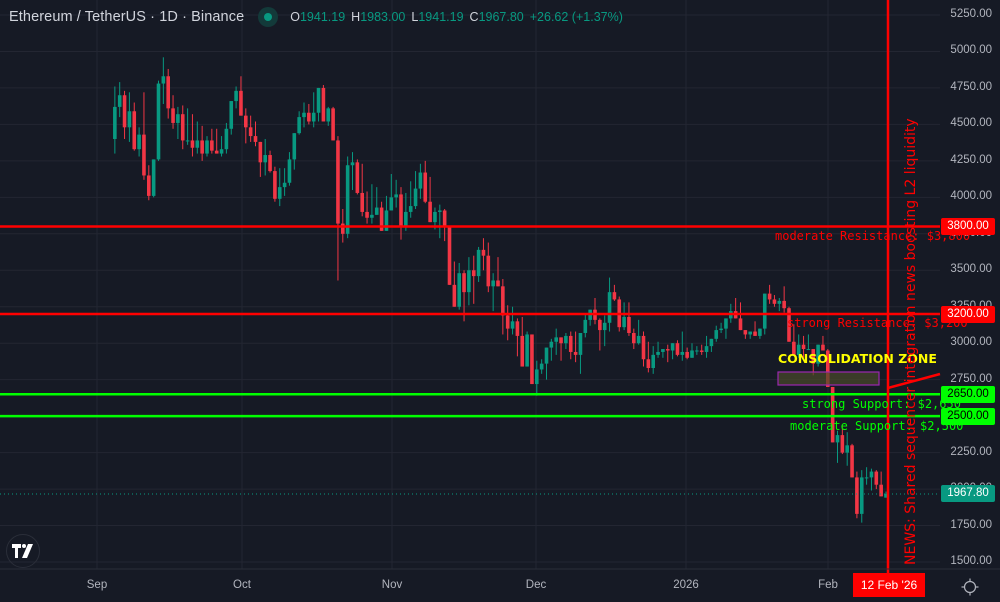 The image size is (1000, 602). I want to click on low-label: L, so click(415, 17).